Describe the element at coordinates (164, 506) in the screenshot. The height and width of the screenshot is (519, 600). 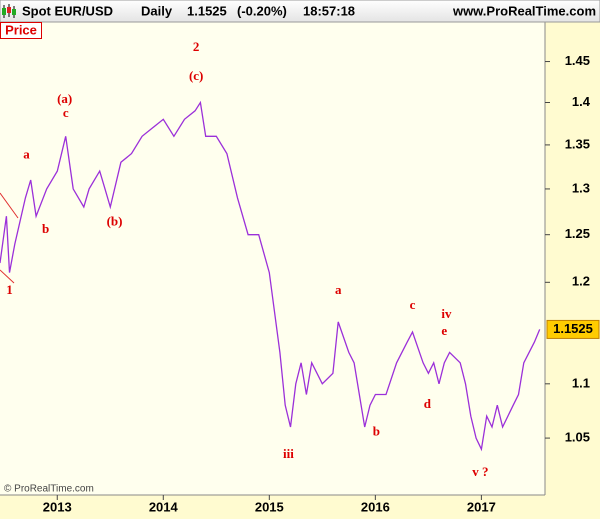
I see `x-tick-label: 2014` at that location.